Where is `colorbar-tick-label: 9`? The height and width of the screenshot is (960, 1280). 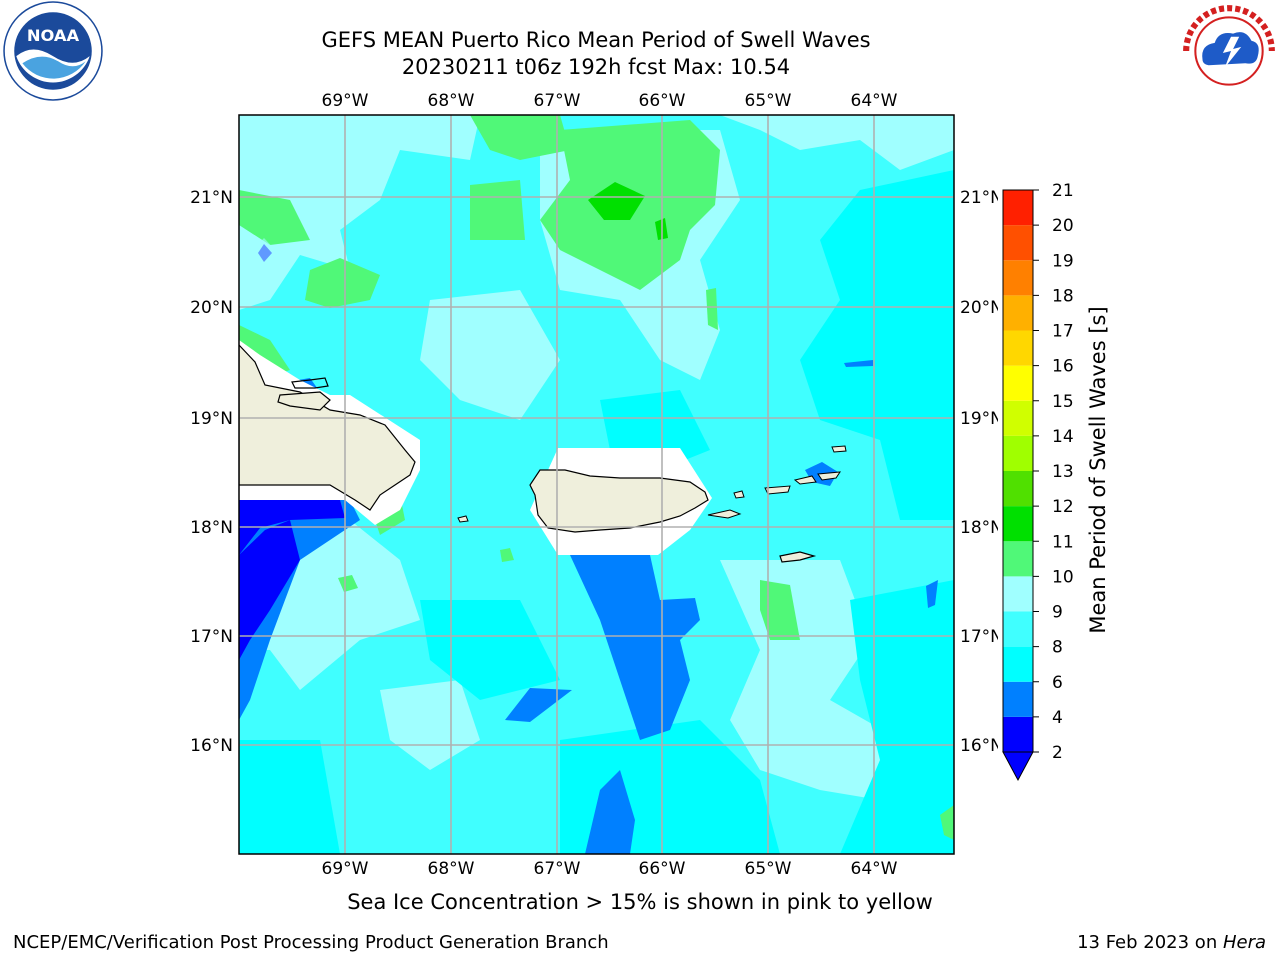 colorbar-tick-label: 9 is located at coordinates (1057, 613).